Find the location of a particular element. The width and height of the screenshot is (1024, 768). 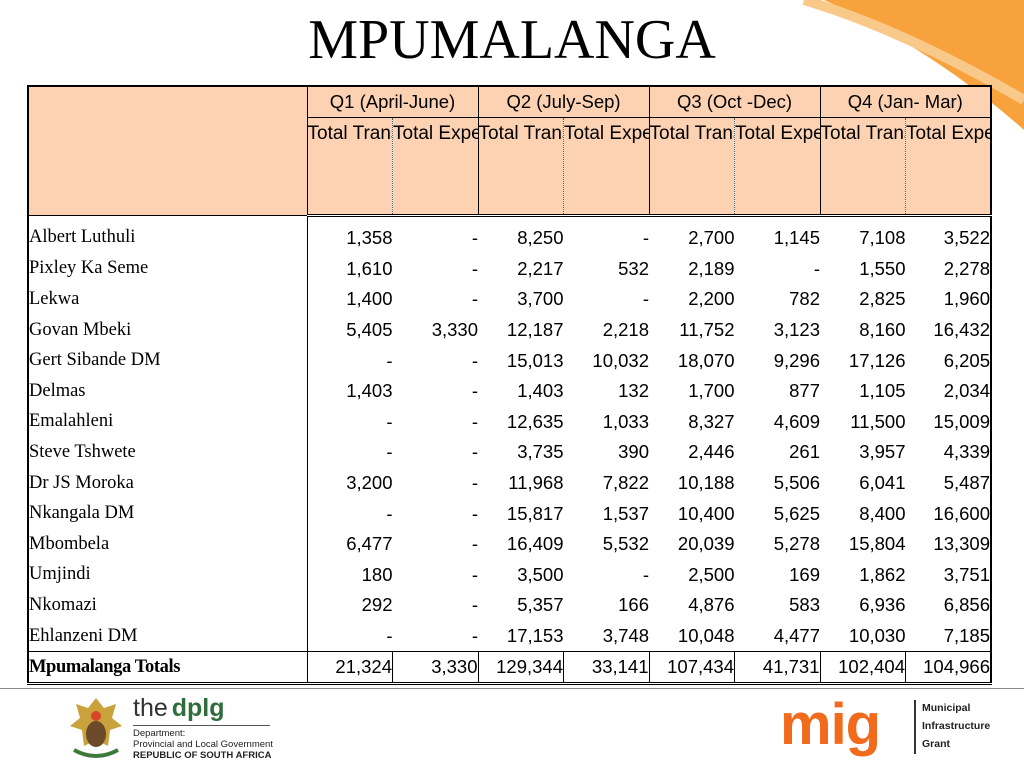

amount-cell: 12,635 is located at coordinates (535, 421).